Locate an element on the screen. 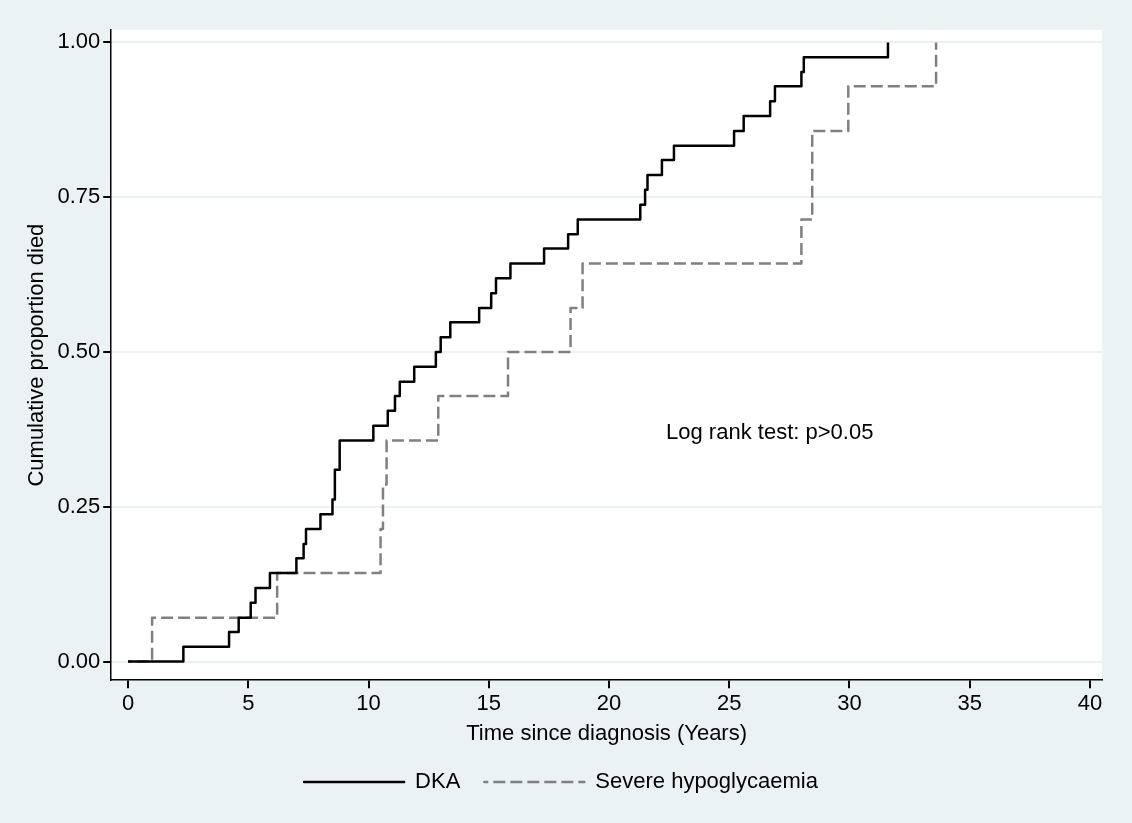 Image resolution: width=1132 pixels, height=823 pixels. y-axis-title: Cumulative proportion died is located at coordinates (36, 355).